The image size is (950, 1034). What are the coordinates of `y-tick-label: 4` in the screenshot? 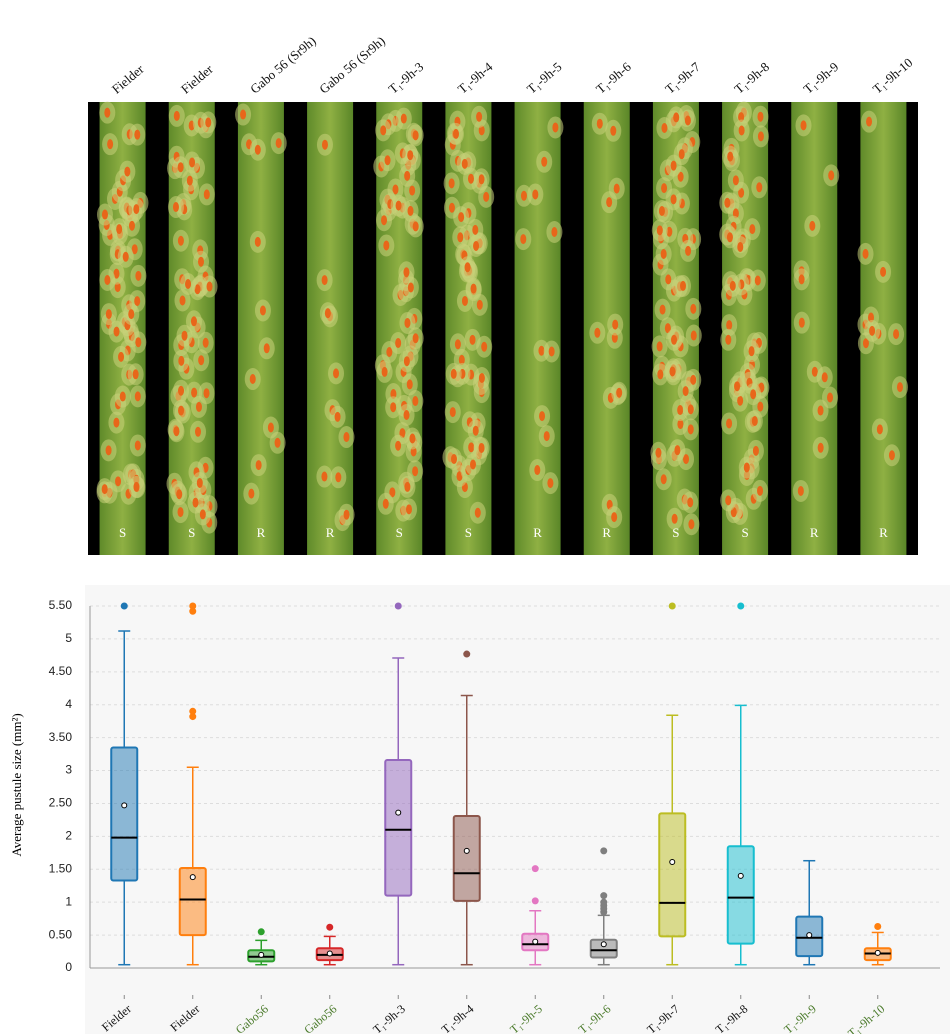 It's located at (68, 704).